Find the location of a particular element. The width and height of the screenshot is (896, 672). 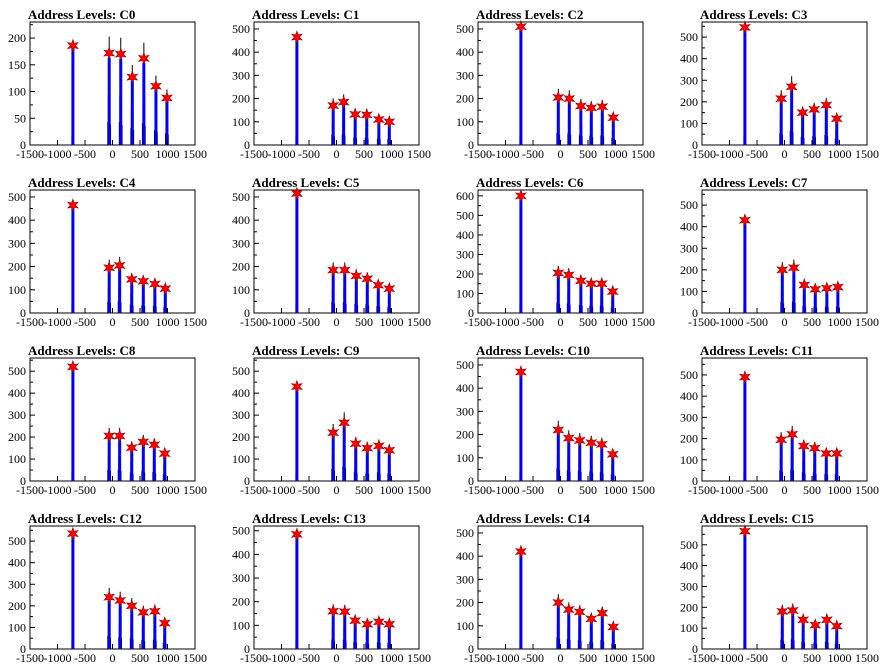

chart-title: Address Levels: C2 is located at coordinates (529, 14).